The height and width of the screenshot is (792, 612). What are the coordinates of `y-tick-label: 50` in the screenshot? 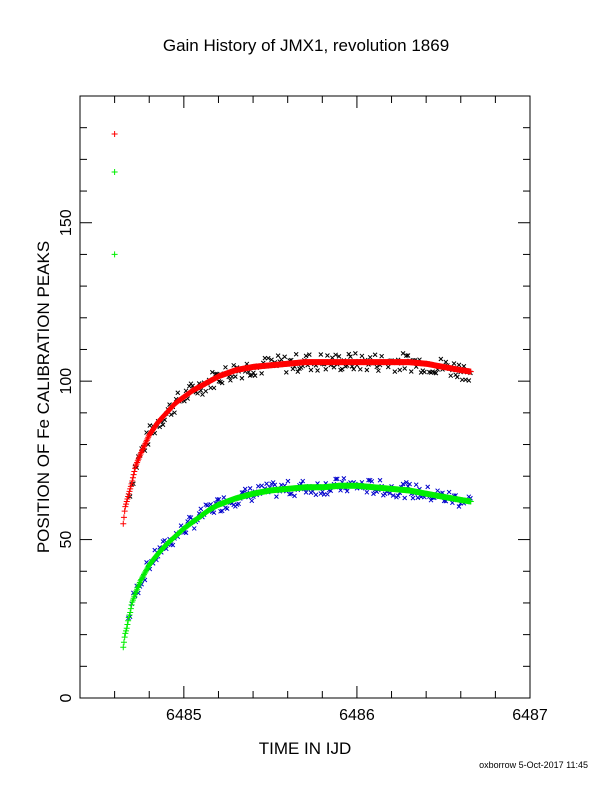 It's located at (66, 540).